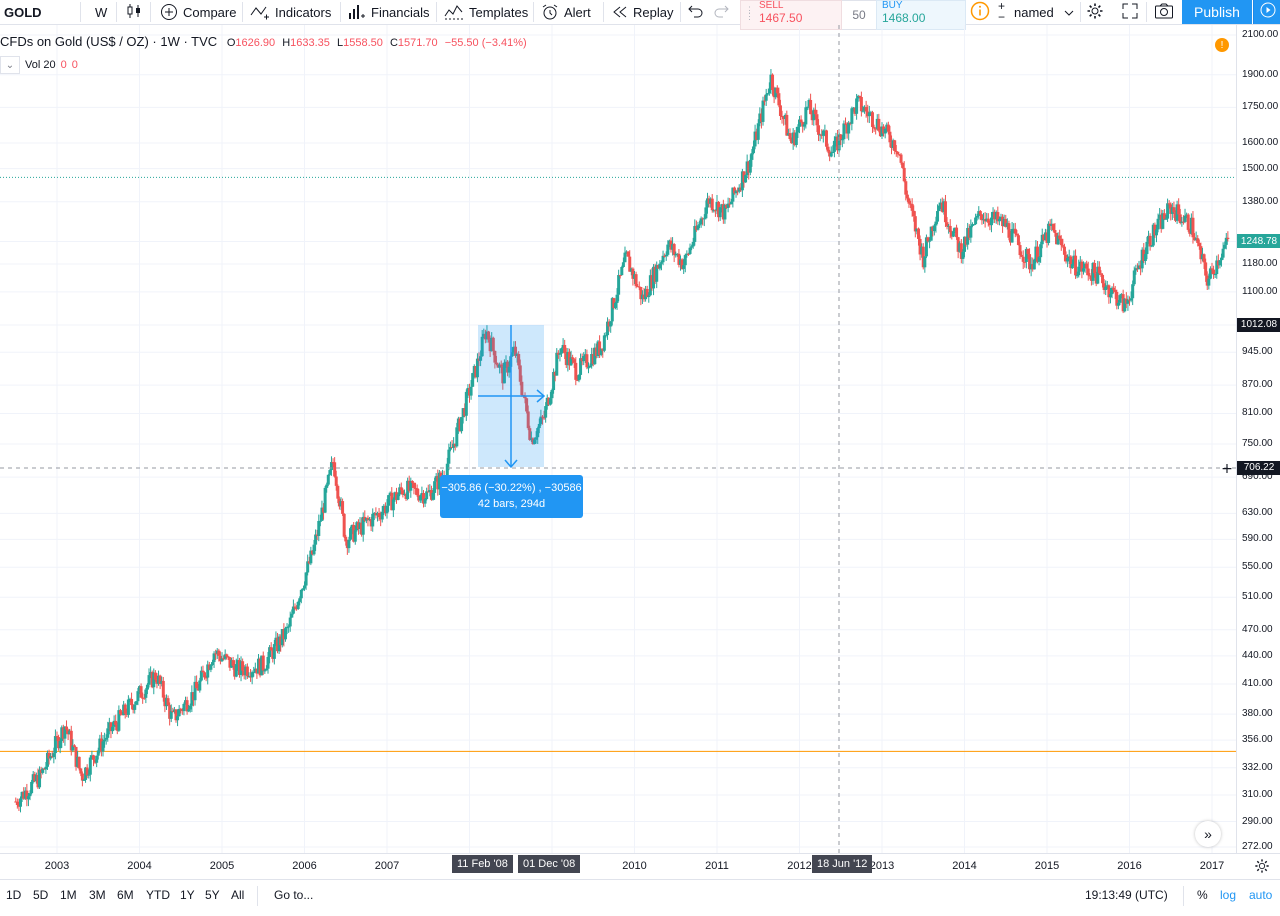  What do you see at coordinates (1164, 12) in the screenshot?
I see `snapshot-button` at bounding box center [1164, 12].